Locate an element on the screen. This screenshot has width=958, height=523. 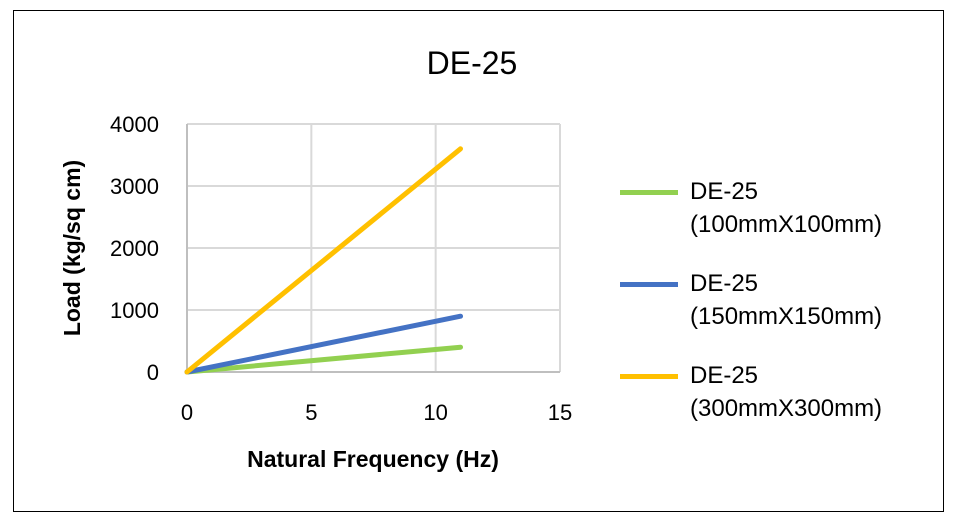
y-tick-label: 2000 is located at coordinates (134, 248).